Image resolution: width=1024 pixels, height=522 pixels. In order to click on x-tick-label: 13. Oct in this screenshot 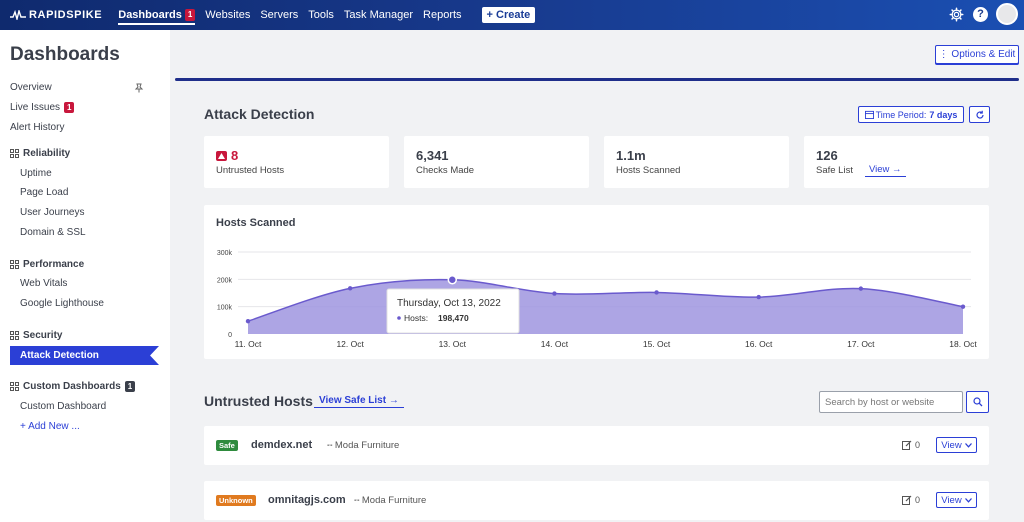, I will do `click(453, 344)`.